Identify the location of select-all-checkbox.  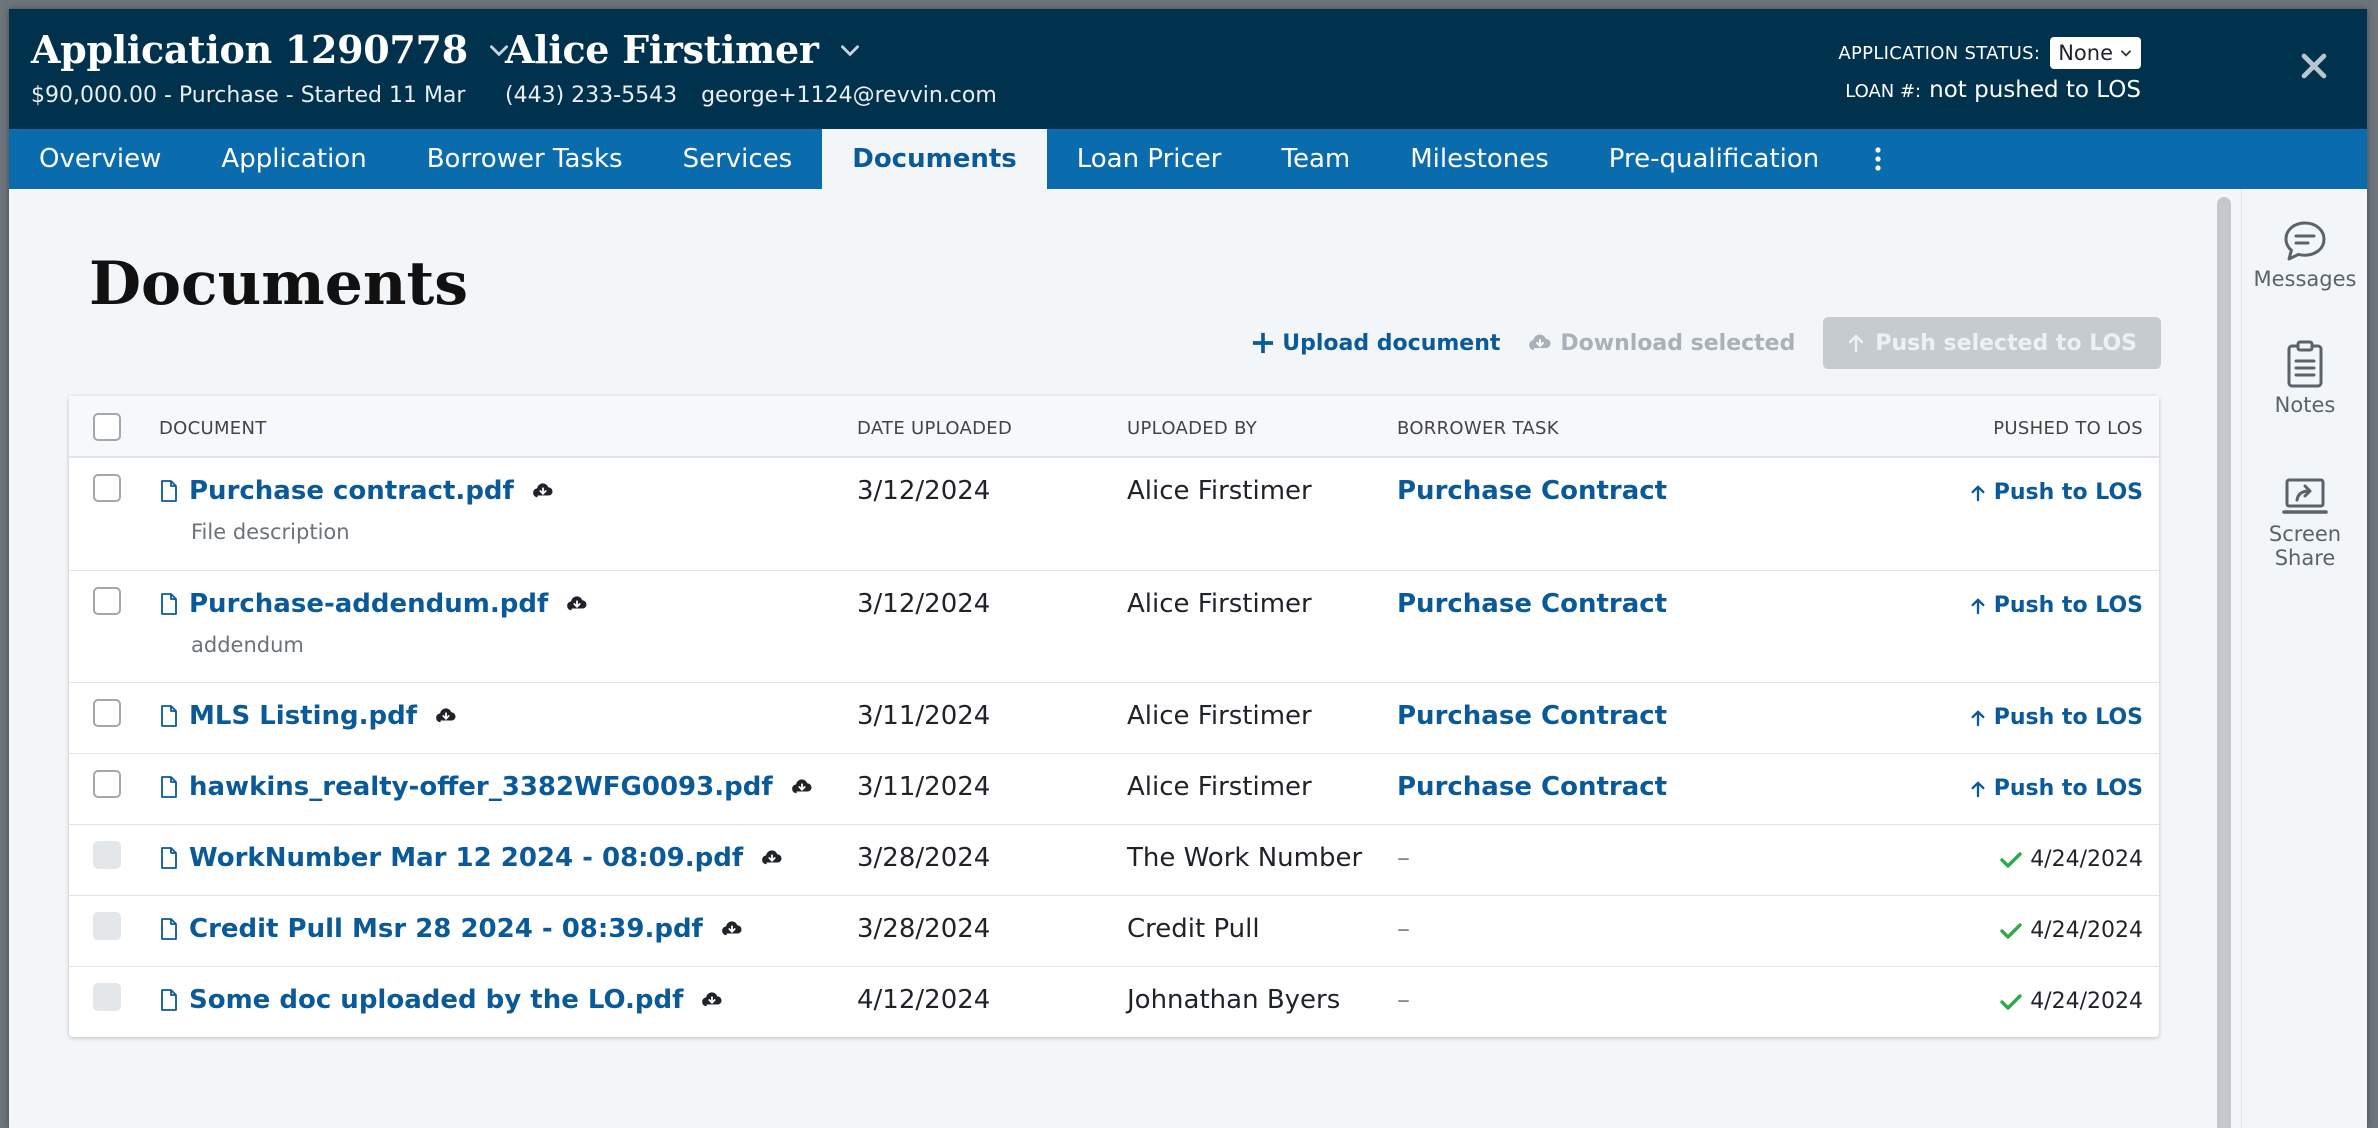
(107, 427).